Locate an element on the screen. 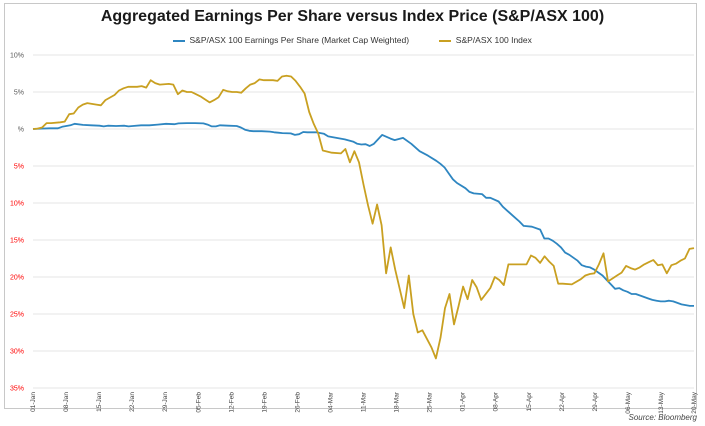 The image size is (705, 426). x-tick-label: 01-Jan is located at coordinates (33, 402).